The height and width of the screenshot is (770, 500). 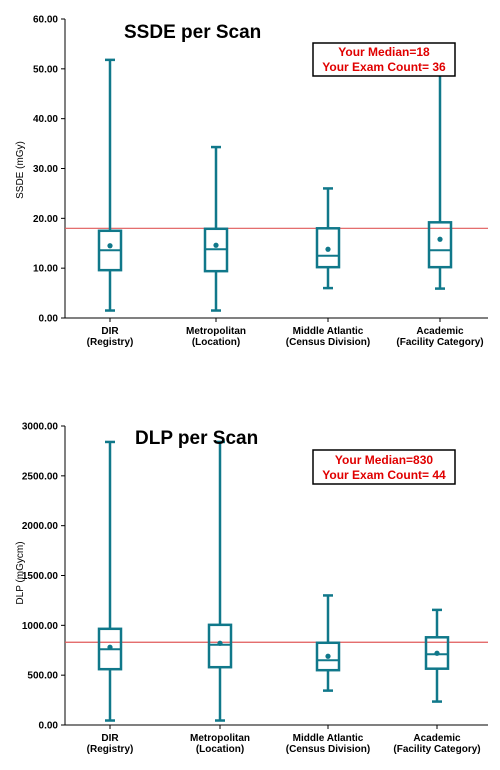 I want to click on ssde-y-tick-label: 0.00, so click(x=49, y=319).